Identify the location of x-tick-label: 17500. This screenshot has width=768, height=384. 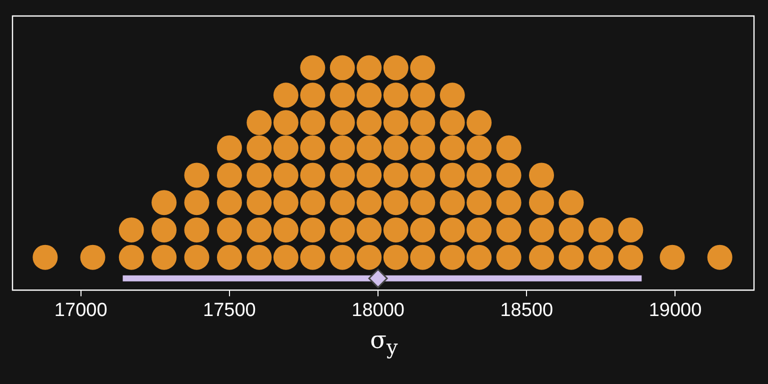
(229, 310).